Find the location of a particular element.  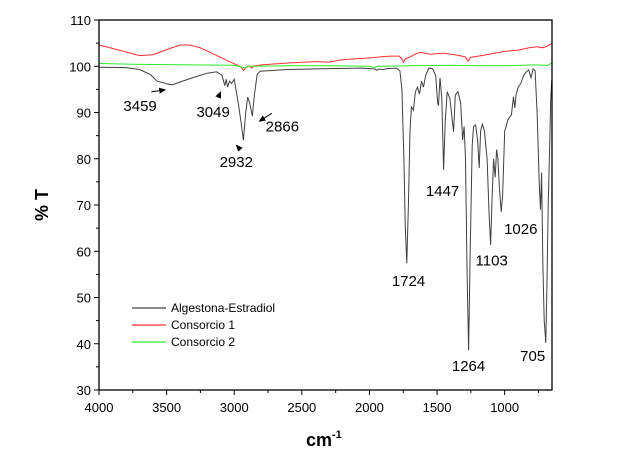

peak-label: 2932 is located at coordinates (236, 162).